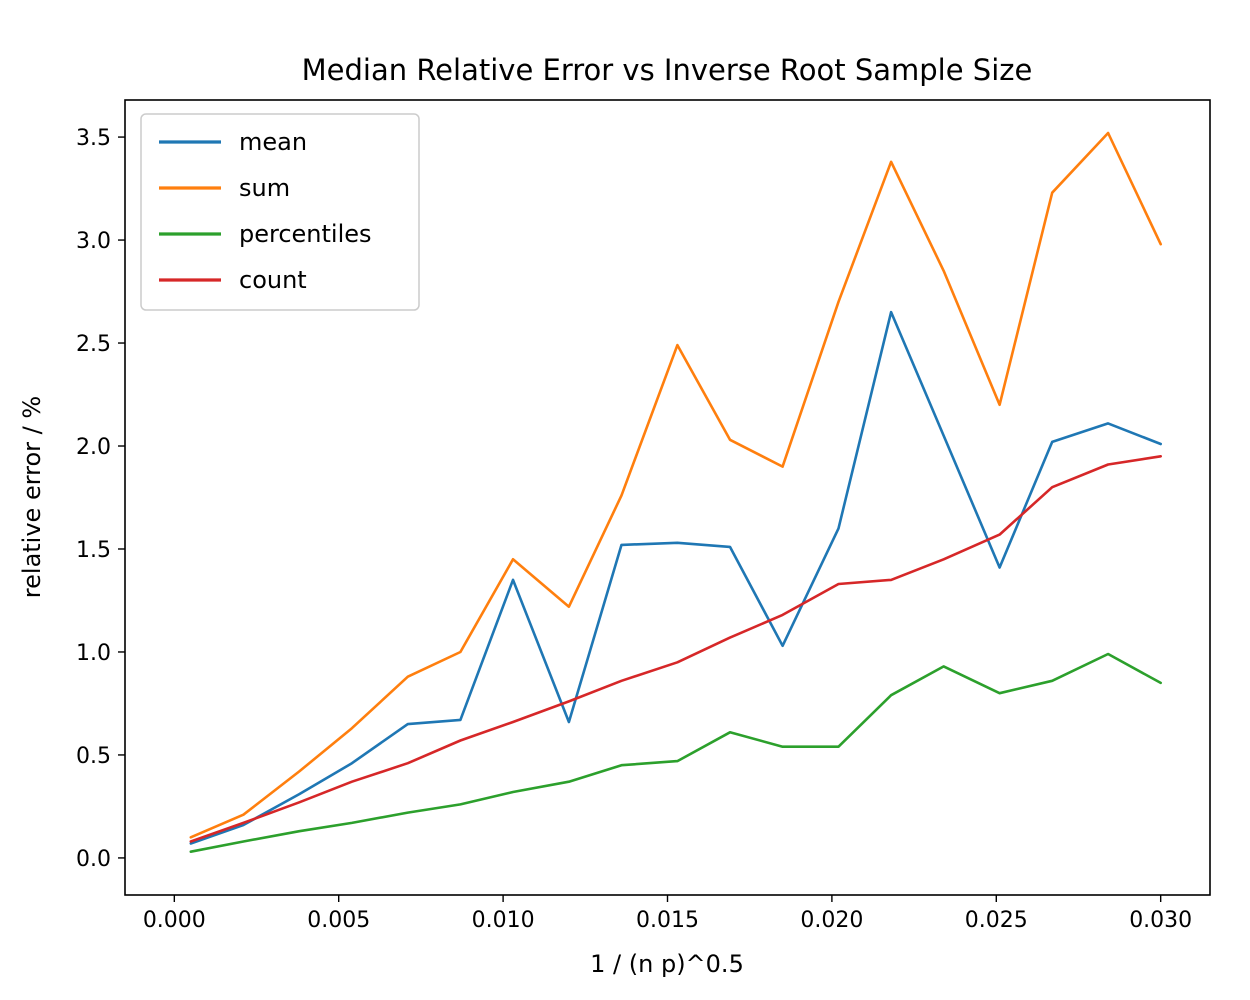 Image resolution: width=1250 pixels, height=1000 pixels. What do you see at coordinates (32, 497) in the screenshot?
I see `y-axis-label: relative error / %` at bounding box center [32, 497].